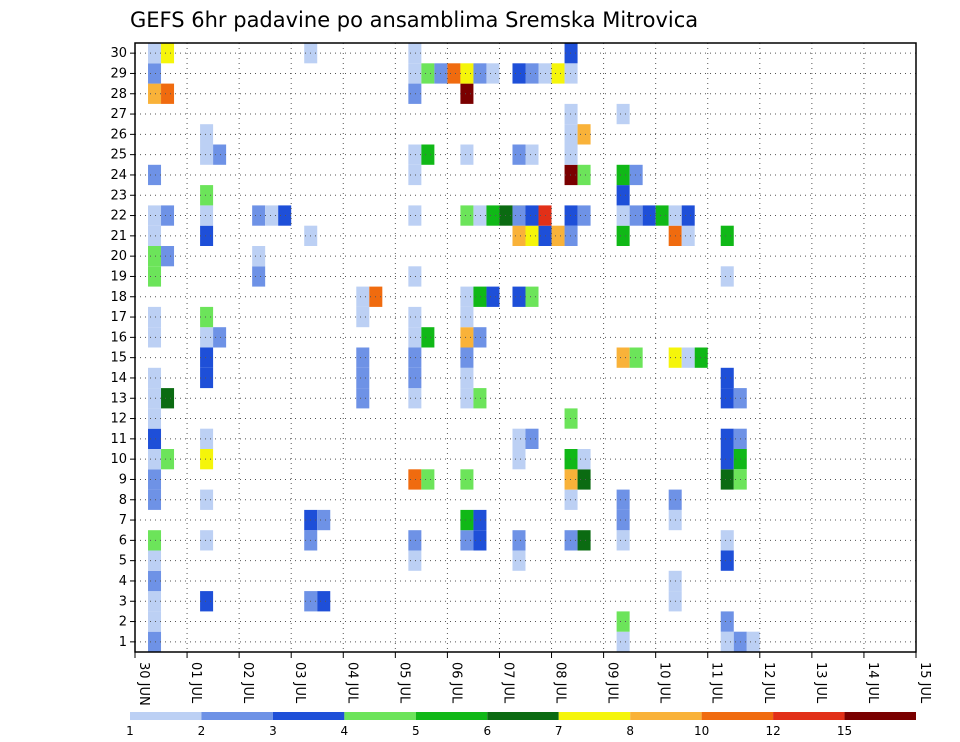 This screenshot has width=960, height=742. I want to click on y-tick-label: 9, so click(123, 479).